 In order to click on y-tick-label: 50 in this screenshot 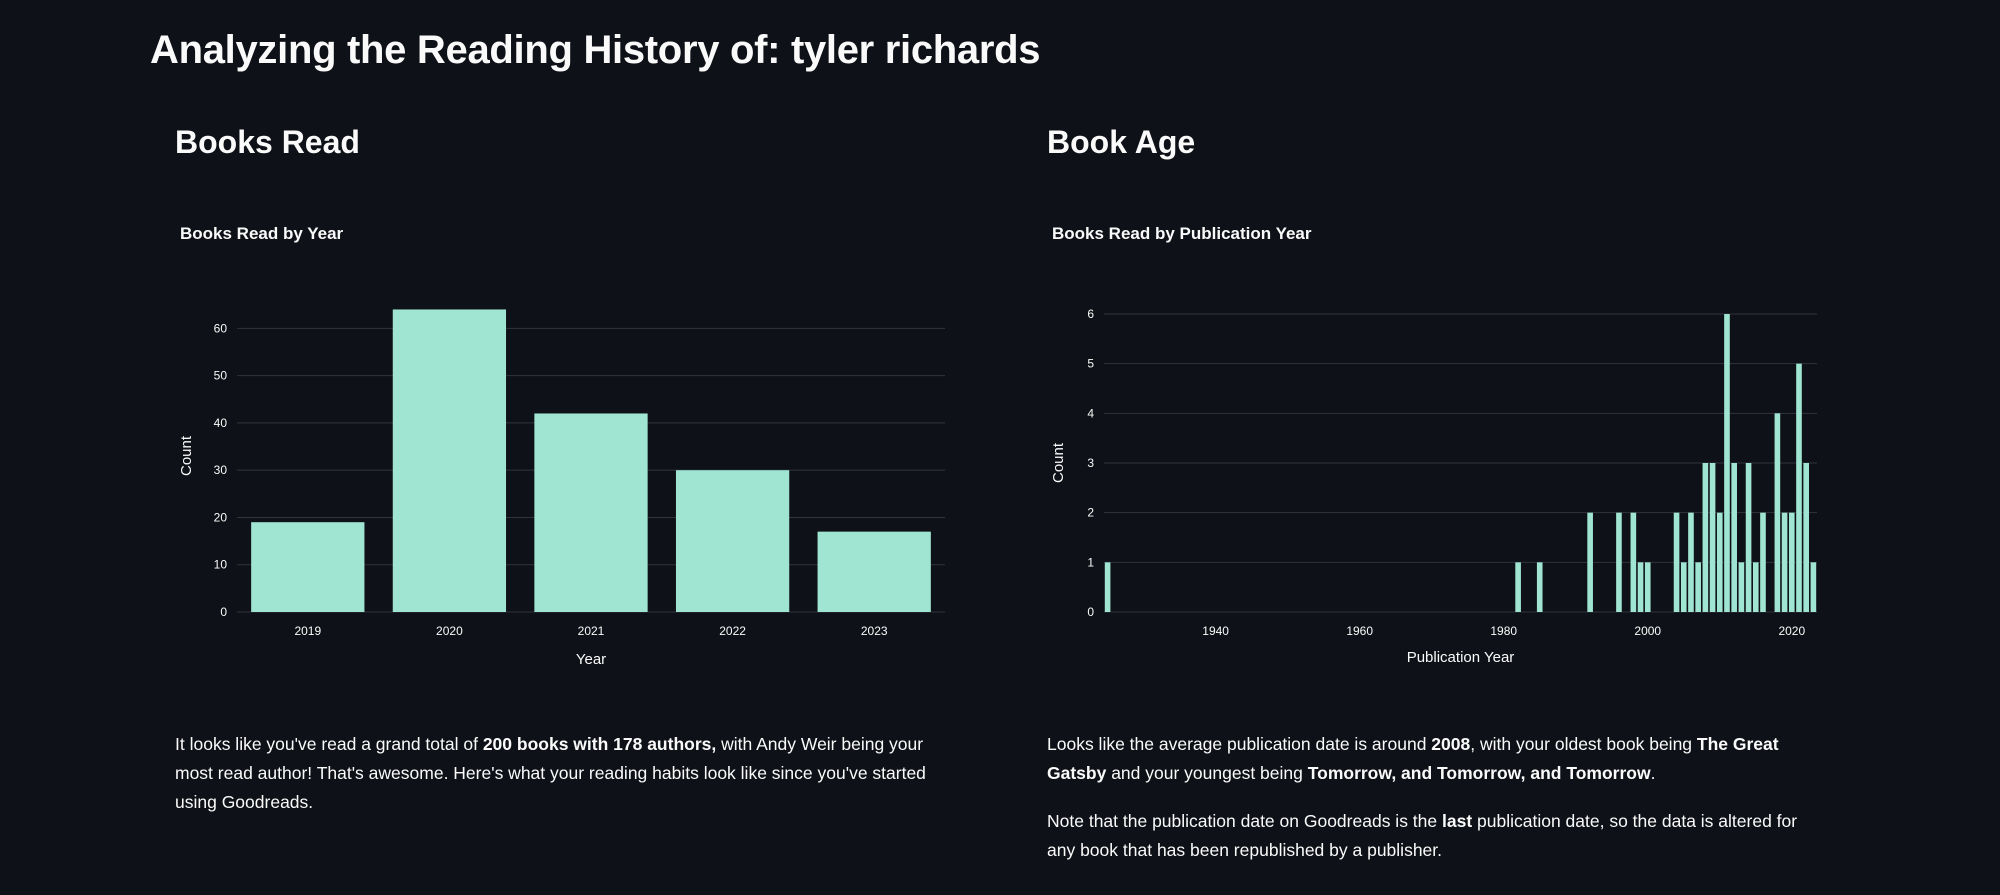, I will do `click(221, 376)`.